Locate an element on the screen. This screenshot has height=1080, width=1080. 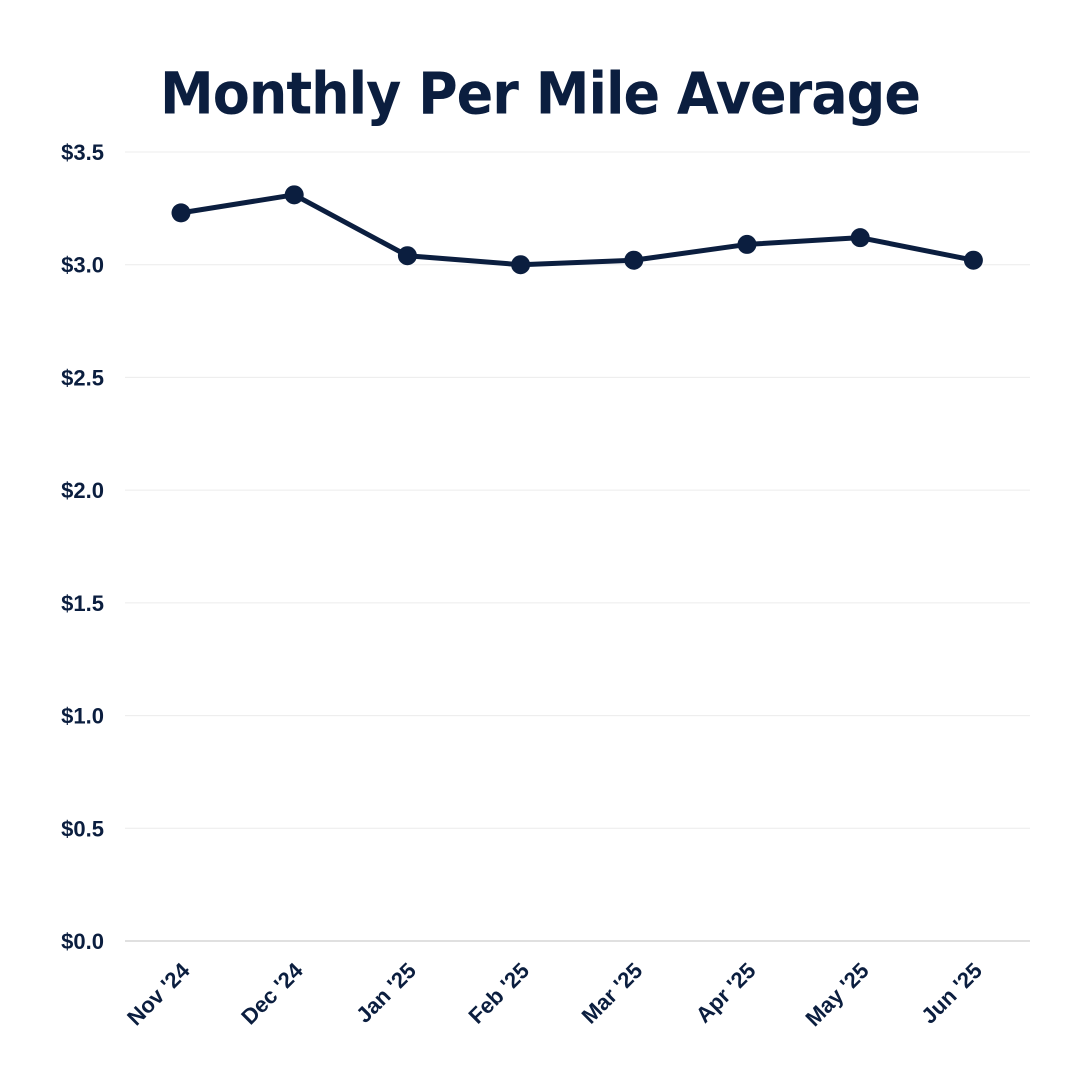
x-tick-label: Mar '25 is located at coordinates (612, 993).